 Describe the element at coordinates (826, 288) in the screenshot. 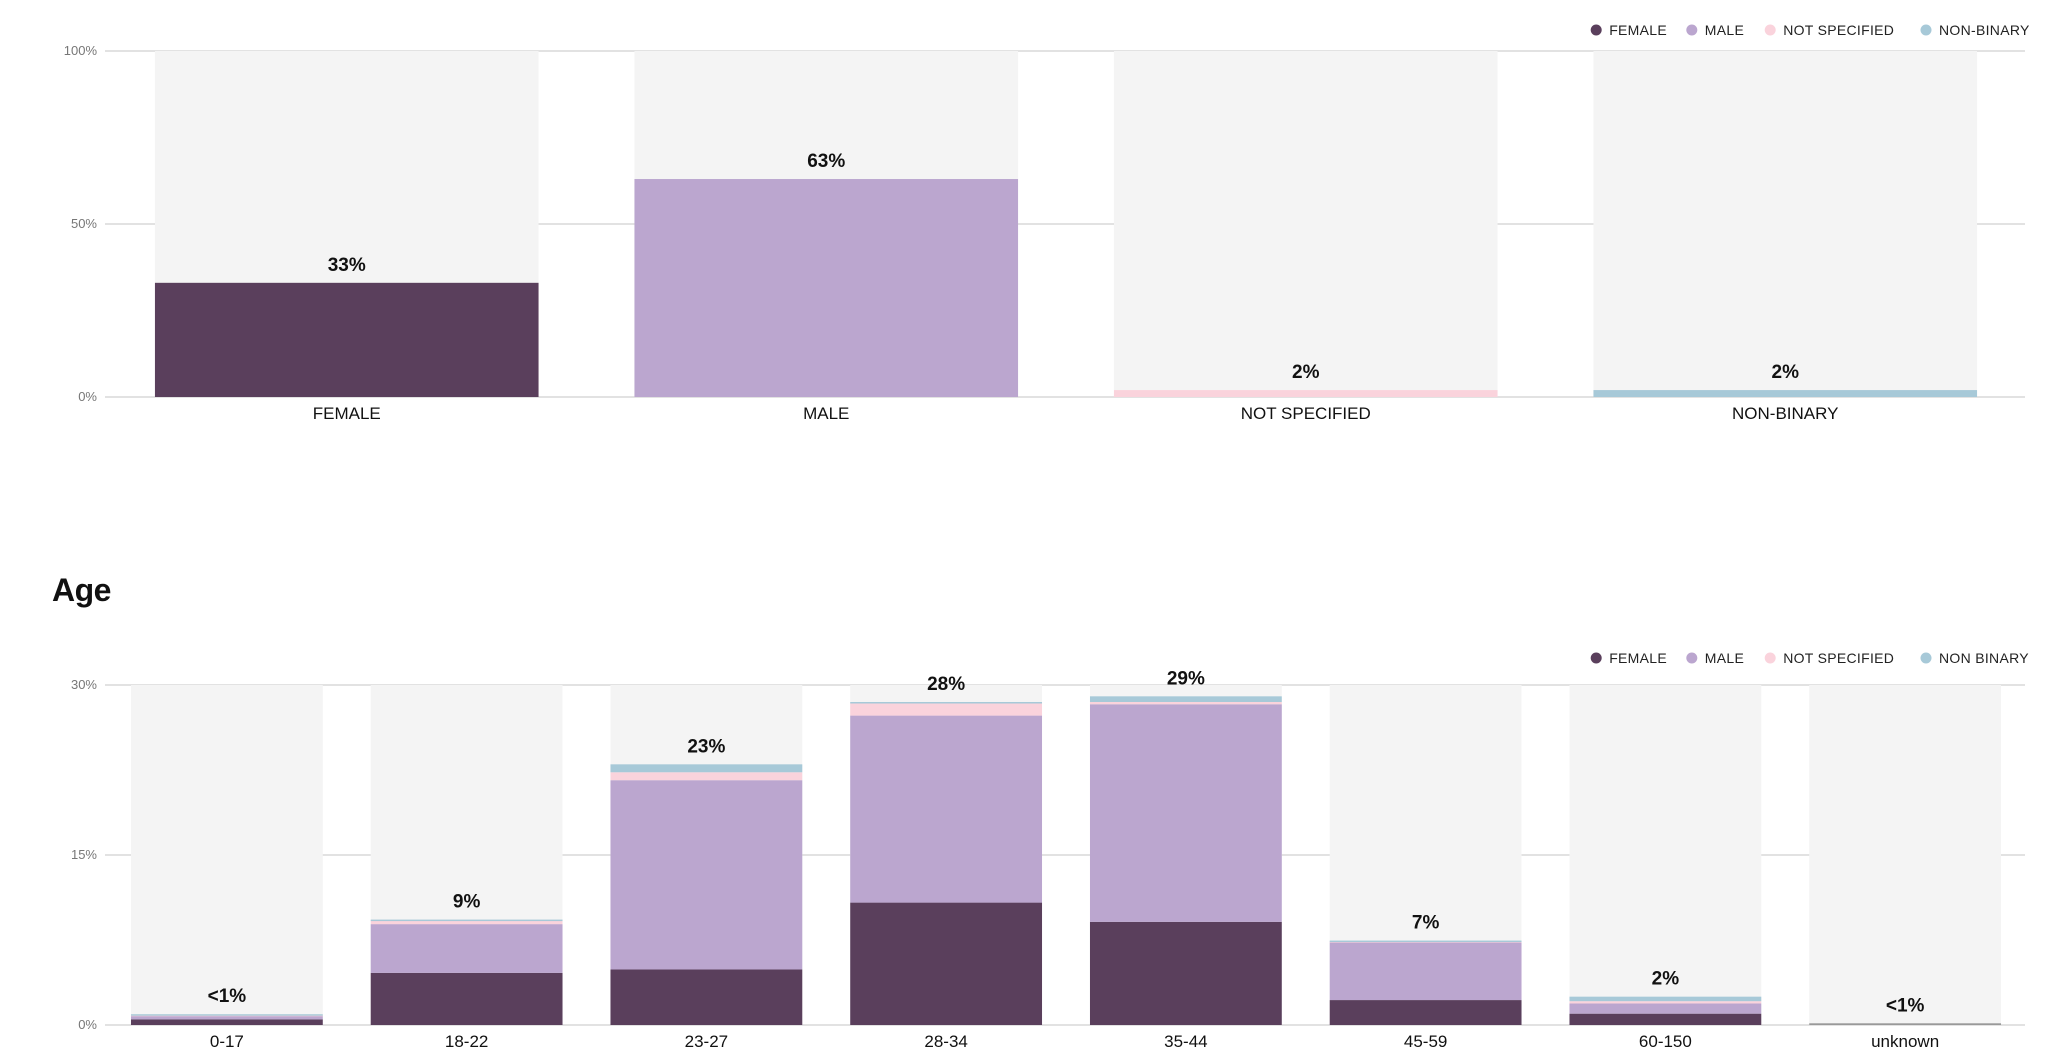

I see `bar-male-male` at that location.